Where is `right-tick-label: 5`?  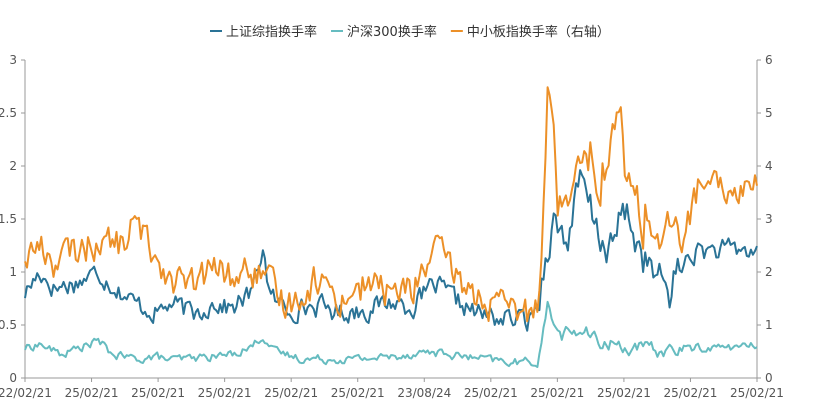
right-tick-label: 5 is located at coordinates (769, 113).